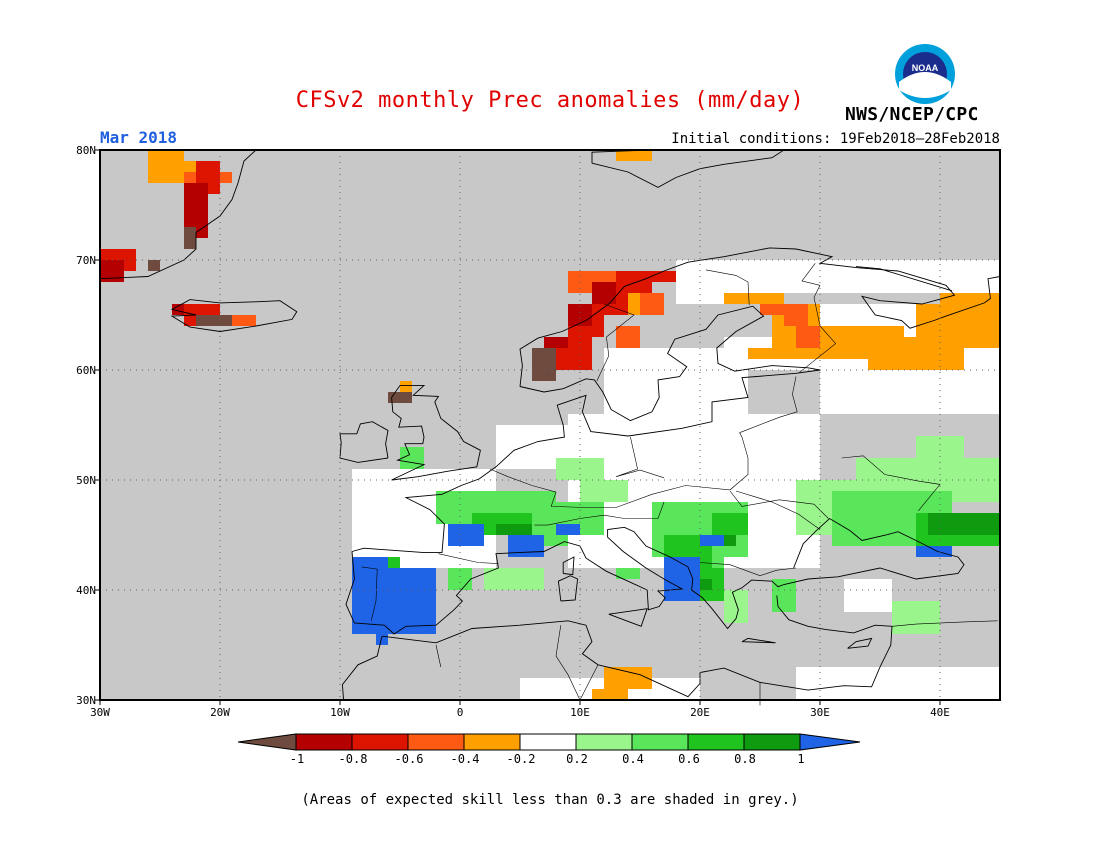  I want to click on legend-label-neg04: -0.4, so click(465, 759).